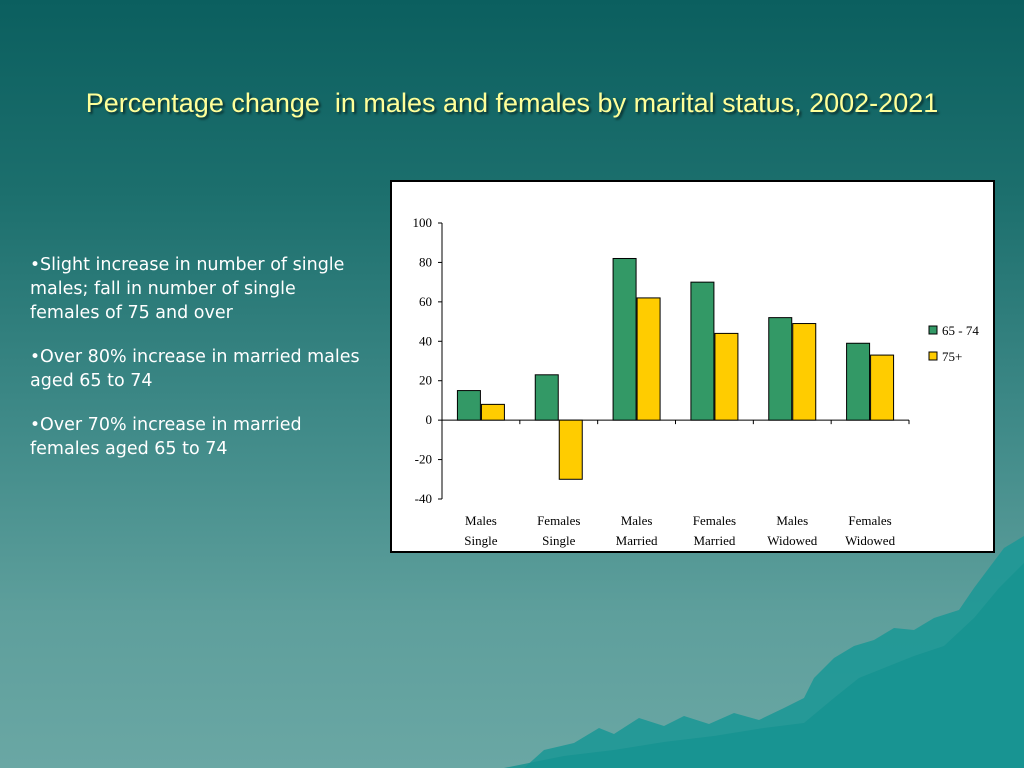 The height and width of the screenshot is (768, 1024). Describe the element at coordinates (960, 330) in the screenshot. I see `legend-label: 65 - 74` at that location.